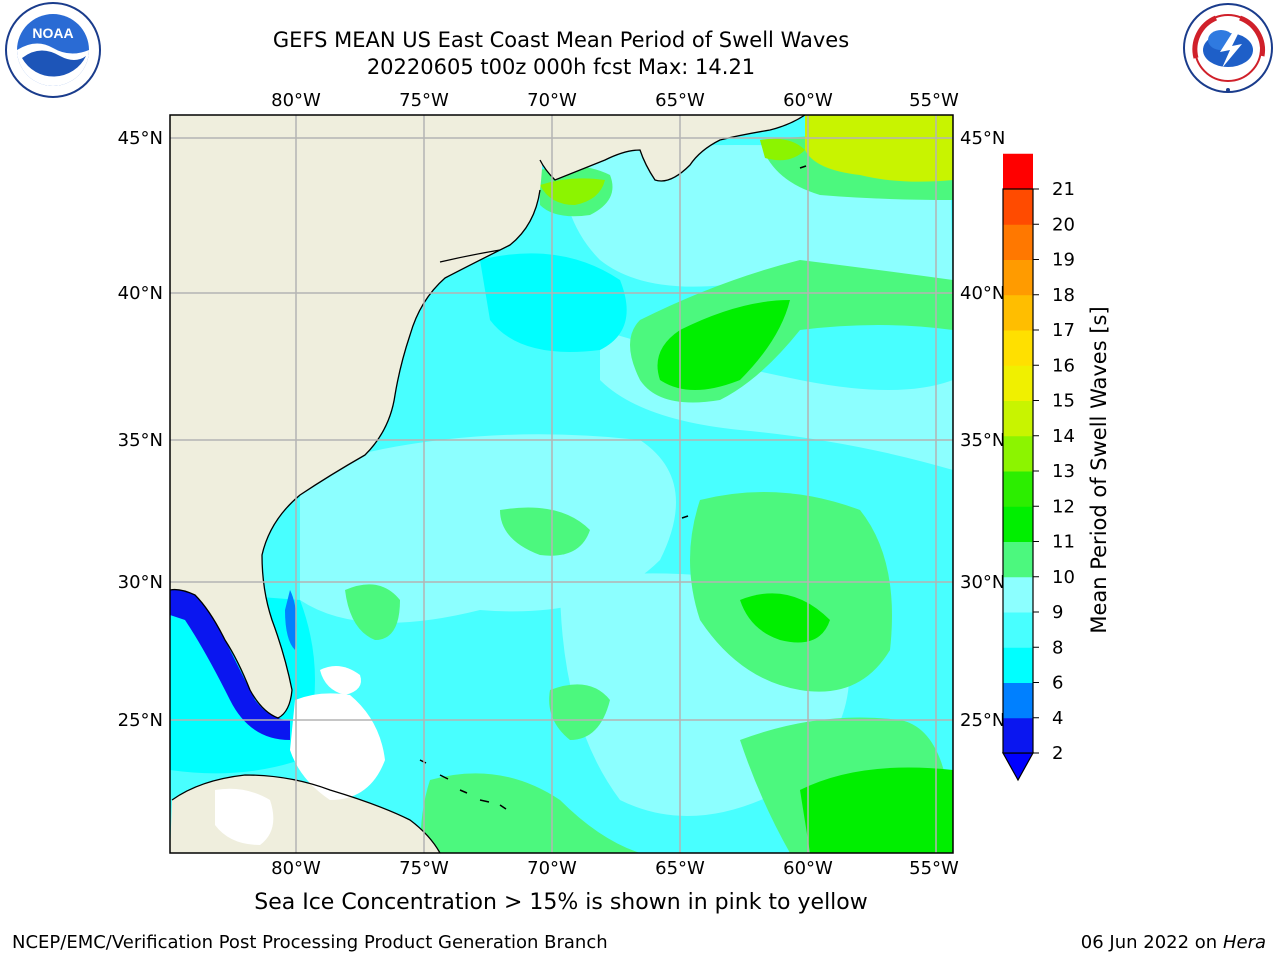 The image size is (1280, 960). Describe the element at coordinates (1063, 577) in the screenshot. I see `colorbar-tick-label: 10` at that location.